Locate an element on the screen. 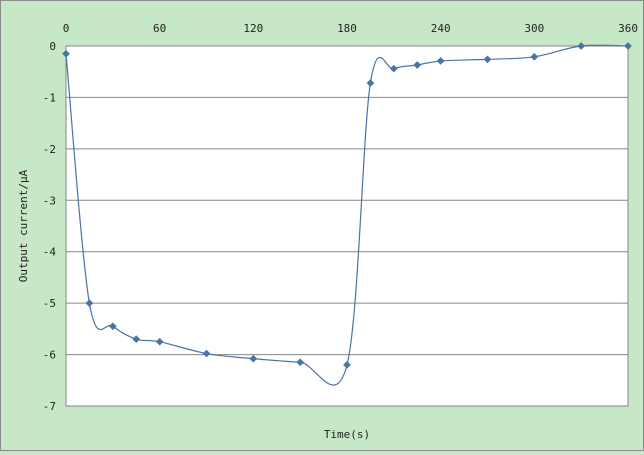  y-tick-label: 0 is located at coordinates (52, 46).